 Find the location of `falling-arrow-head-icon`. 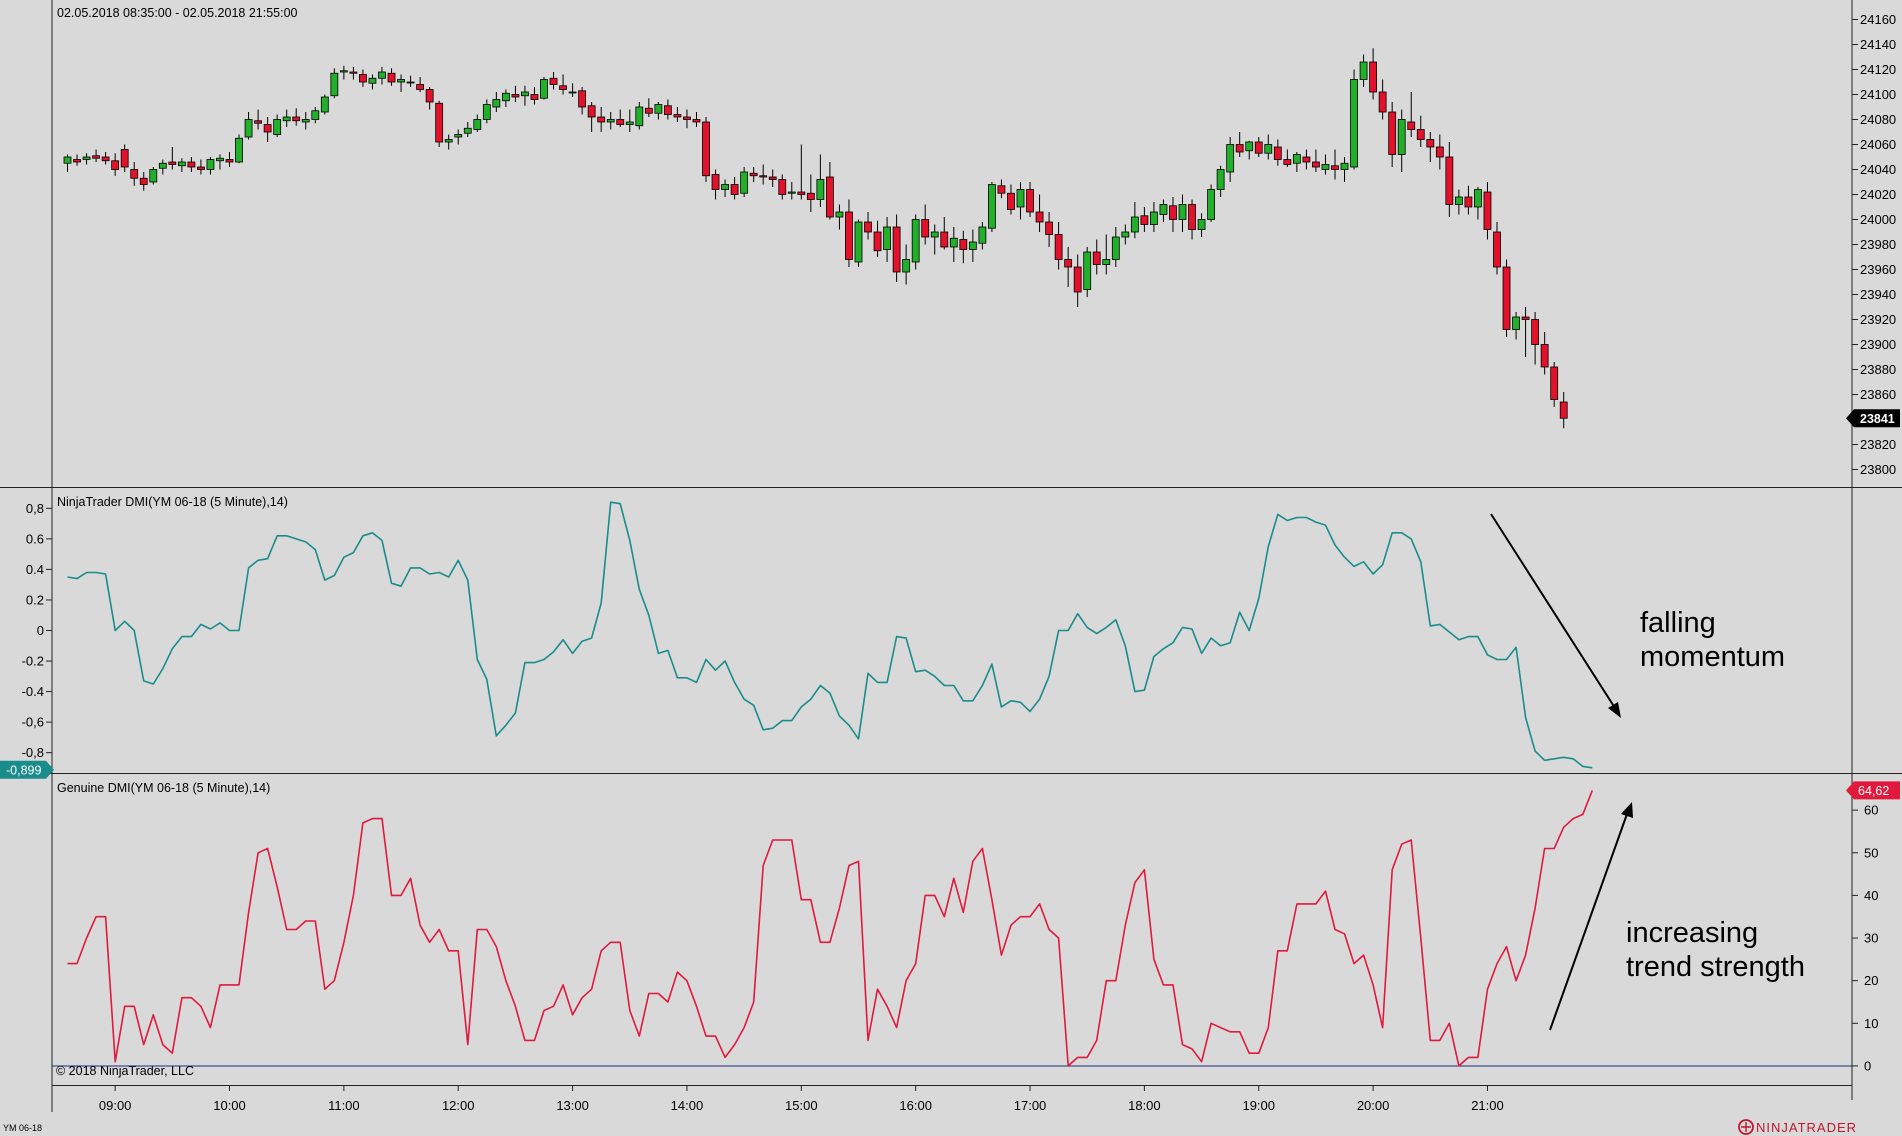

falling-arrow-head-icon is located at coordinates (1614, 710).